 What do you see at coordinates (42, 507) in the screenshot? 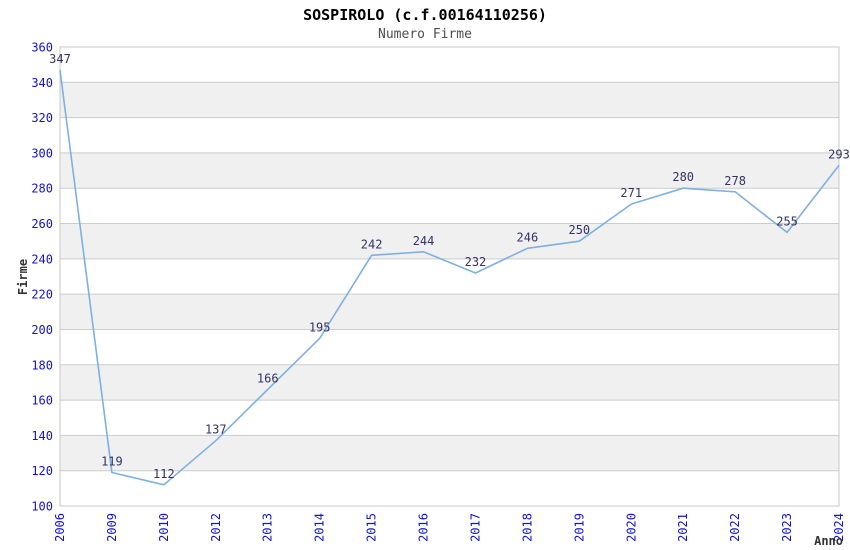
I see `y-tick-label: 100` at bounding box center [42, 507].